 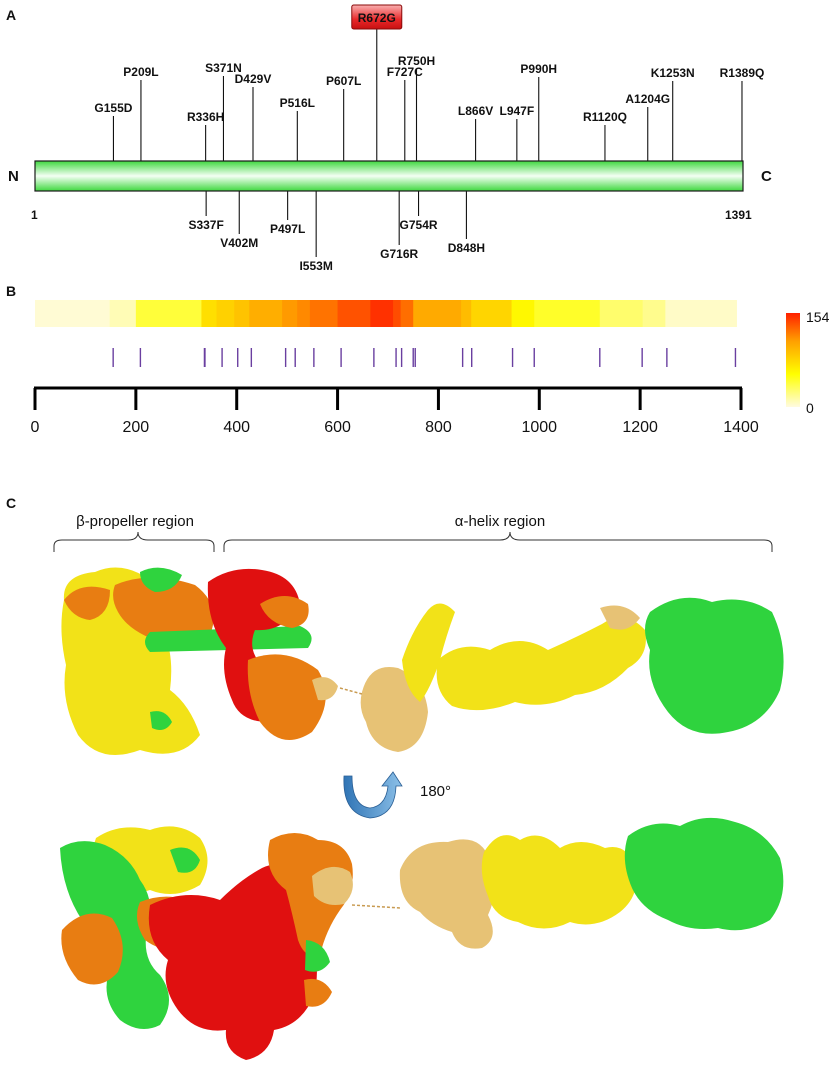 What do you see at coordinates (389, 176) in the screenshot?
I see `protein-bar` at bounding box center [389, 176].